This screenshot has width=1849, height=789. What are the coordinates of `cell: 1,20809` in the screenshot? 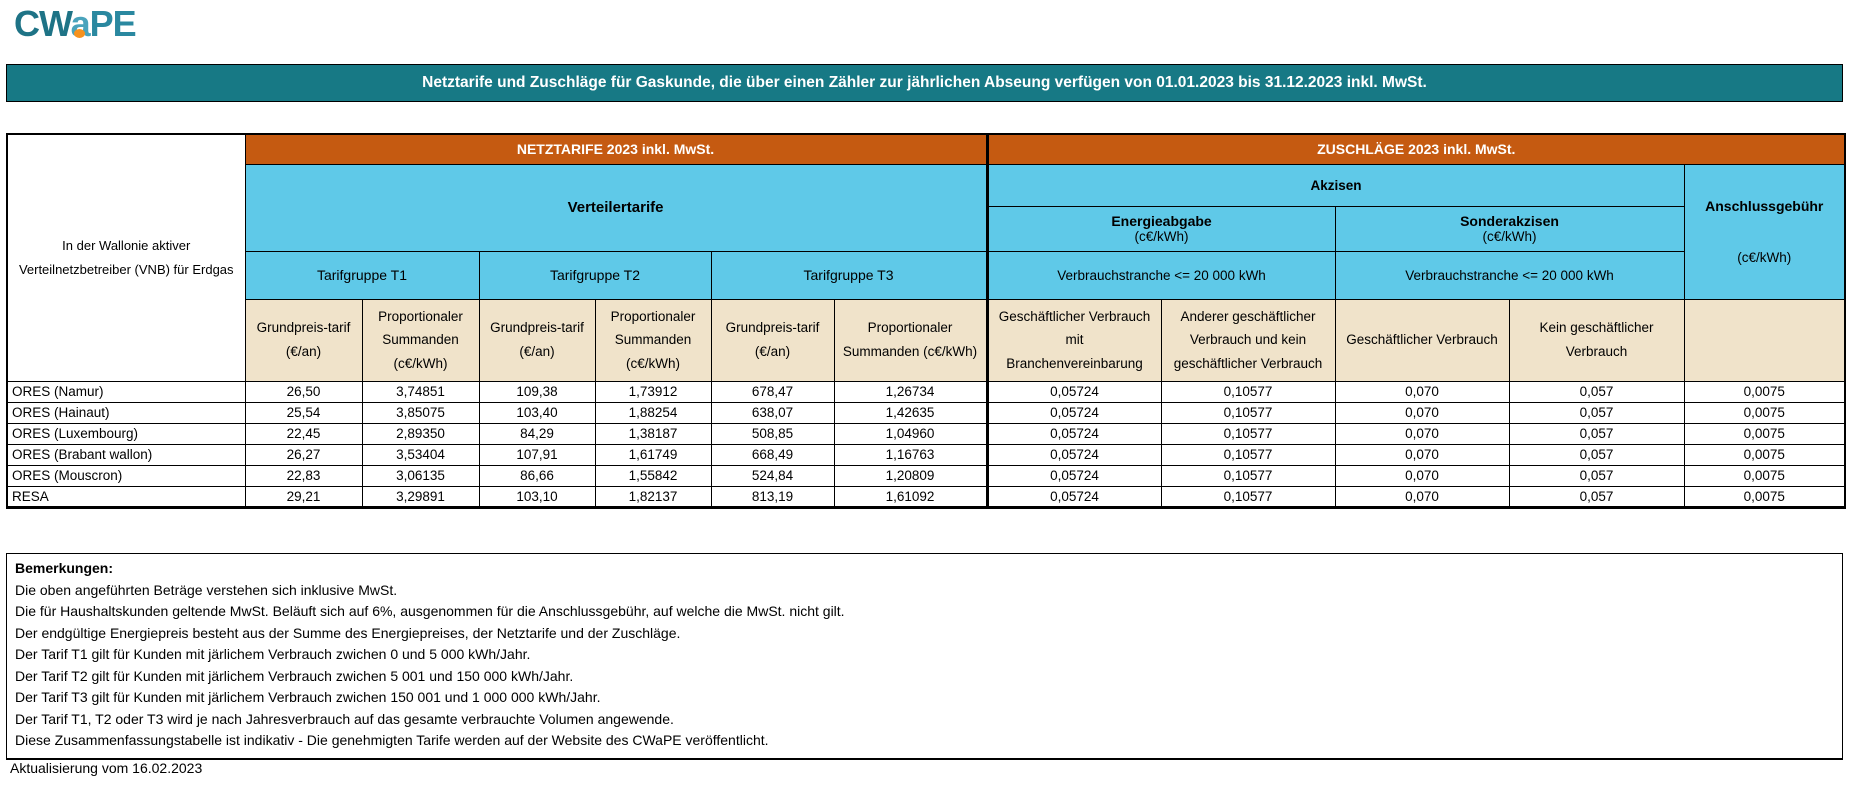 It's located at (910, 475).